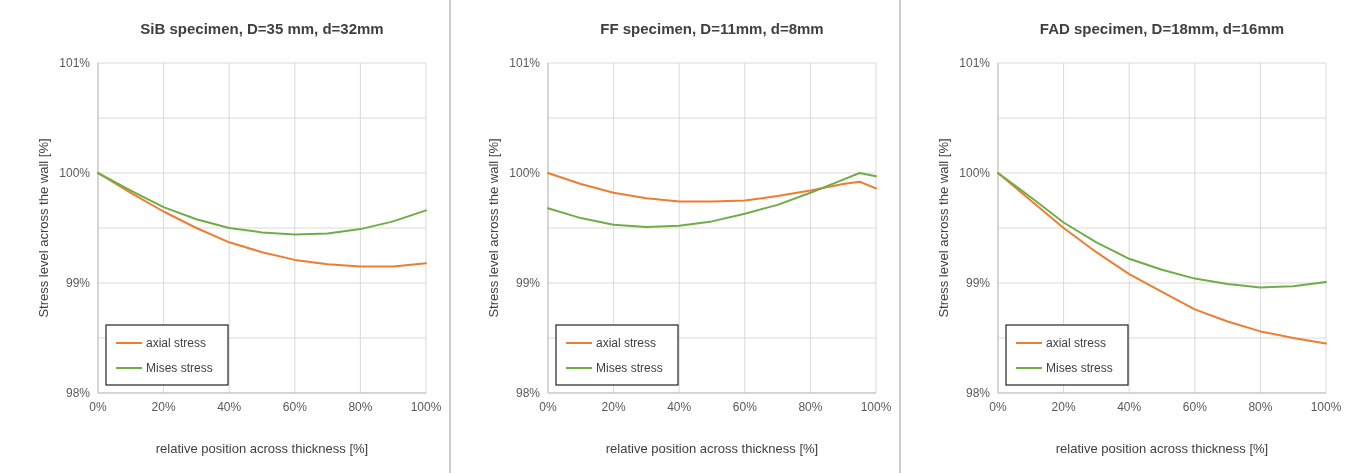 Image resolution: width=1349 pixels, height=473 pixels. I want to click on chart-title: FF specimen, D=11mm, d=8mm, so click(712, 28).